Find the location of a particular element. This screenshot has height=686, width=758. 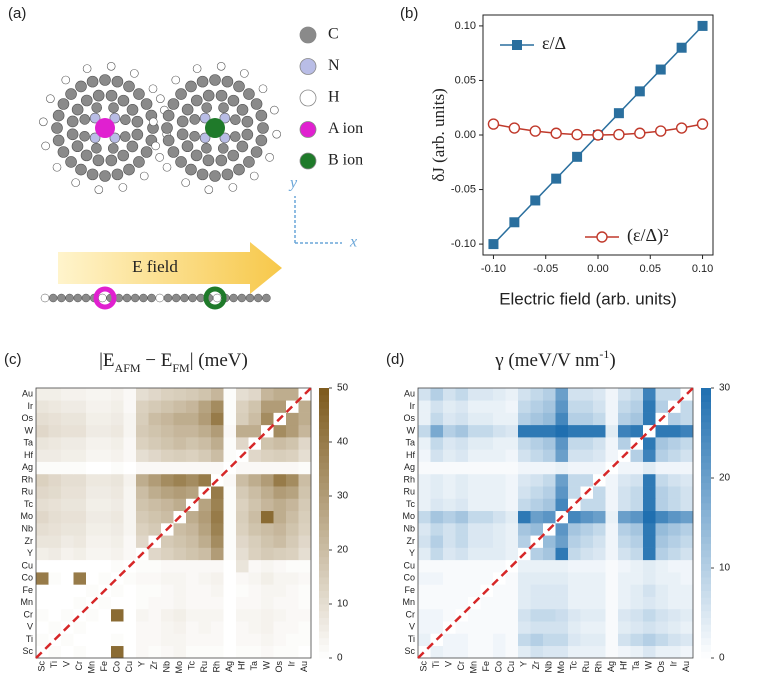

heatmap-title: |EAFM − EFM| (meV) is located at coordinates (173, 362).